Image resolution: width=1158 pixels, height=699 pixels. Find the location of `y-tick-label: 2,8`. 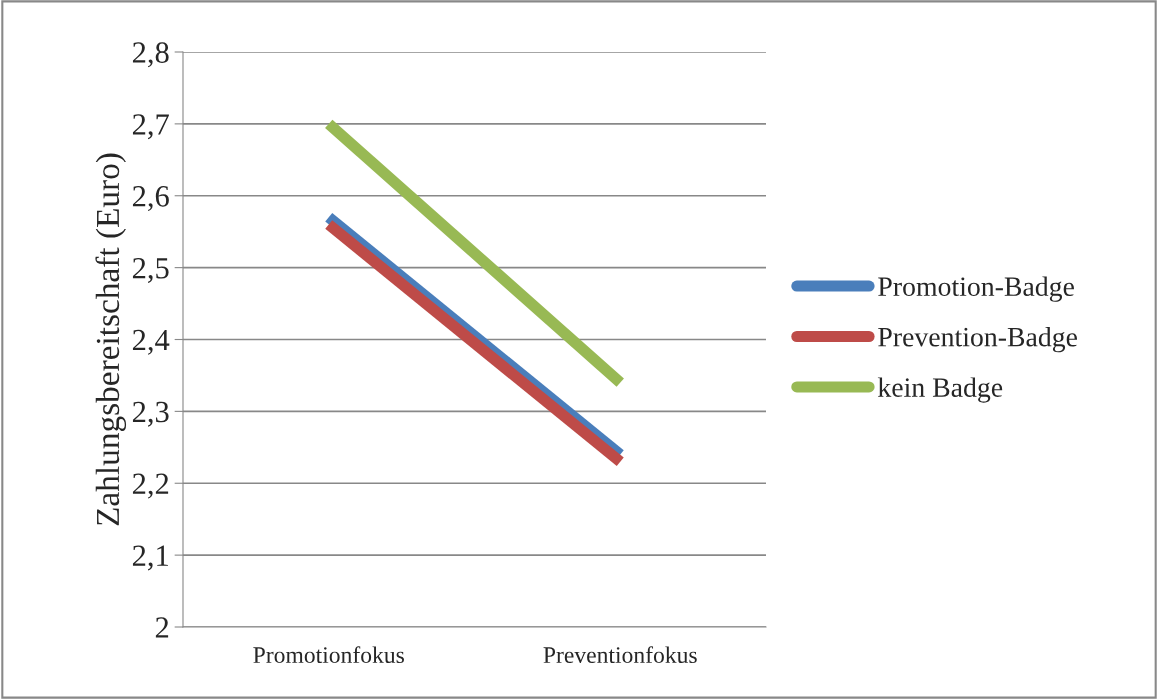

y-tick-label: 2,8 is located at coordinates (150, 55).